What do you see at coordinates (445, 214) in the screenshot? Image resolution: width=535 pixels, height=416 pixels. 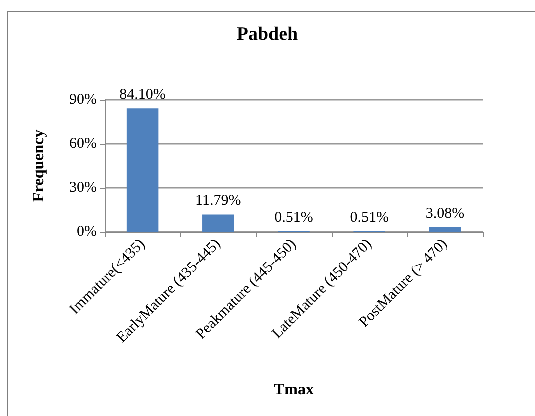 I see `data-label: 3.08%` at bounding box center [445, 214].